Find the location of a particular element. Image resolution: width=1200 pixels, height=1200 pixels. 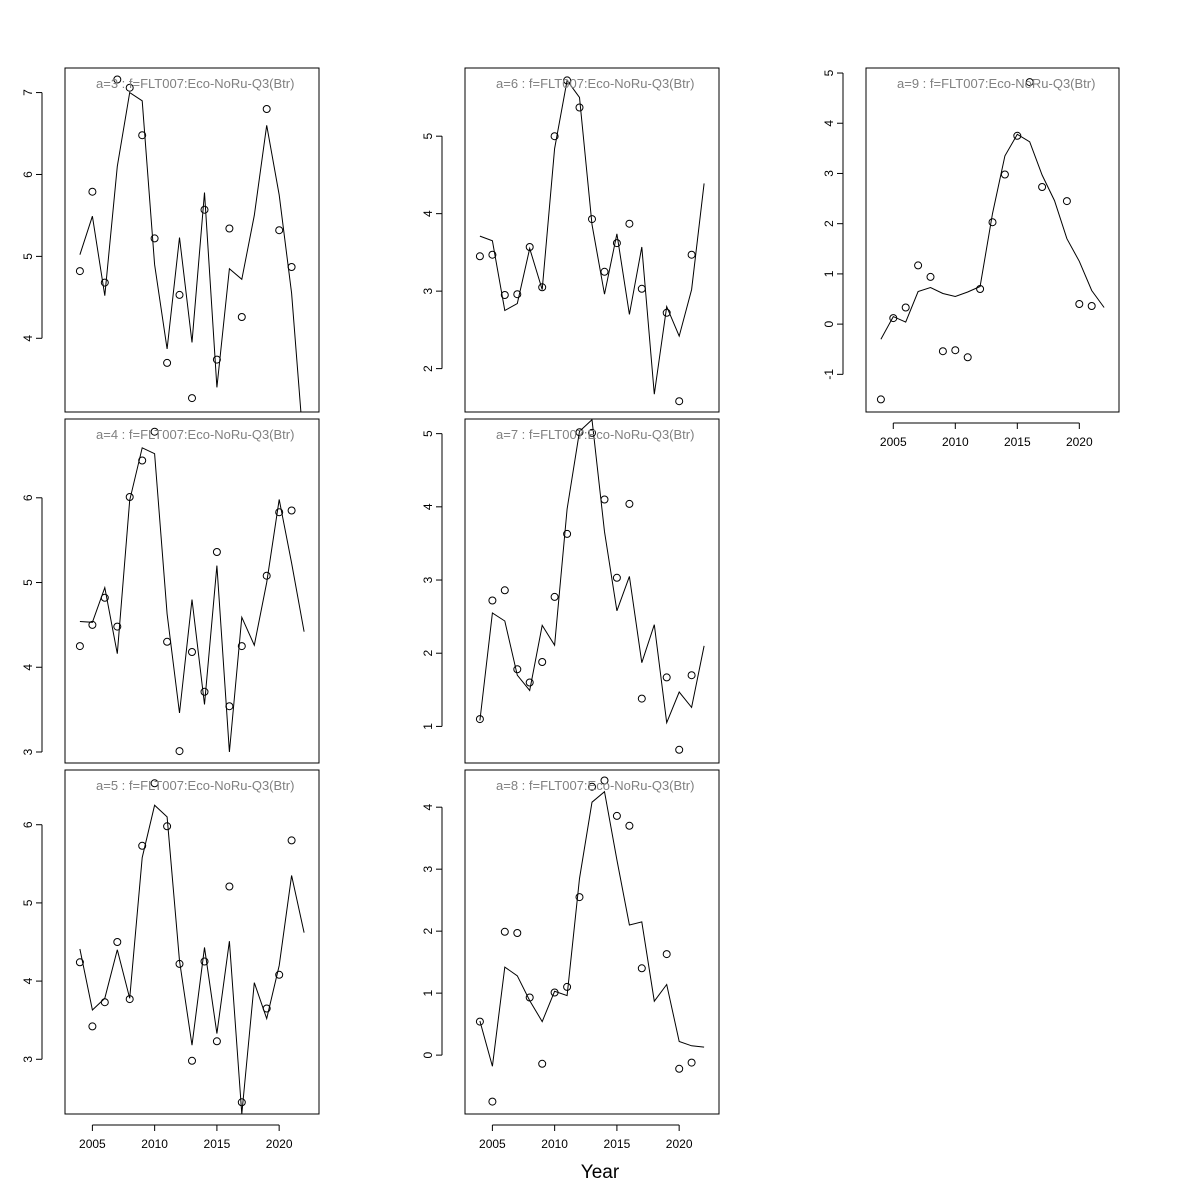

panel-a4: 3 4 5 6 a=4 : f=FLT007:Eco-NoRu-Q3(Btr) is located at coordinates (170, 591).